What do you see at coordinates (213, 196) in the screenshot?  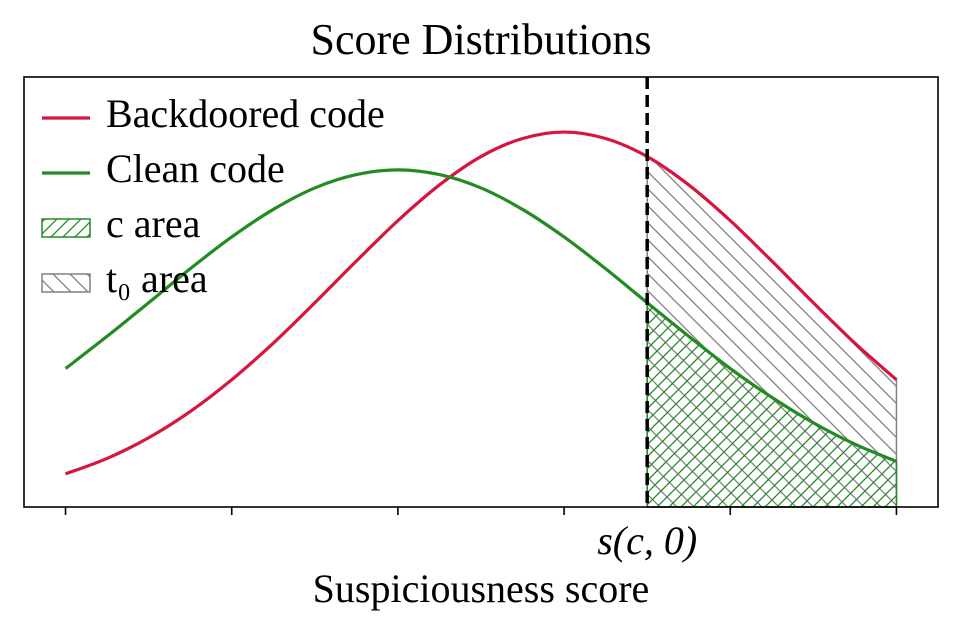 I see `legend: Backdoored code Clean code c area t₀ area` at bounding box center [213, 196].